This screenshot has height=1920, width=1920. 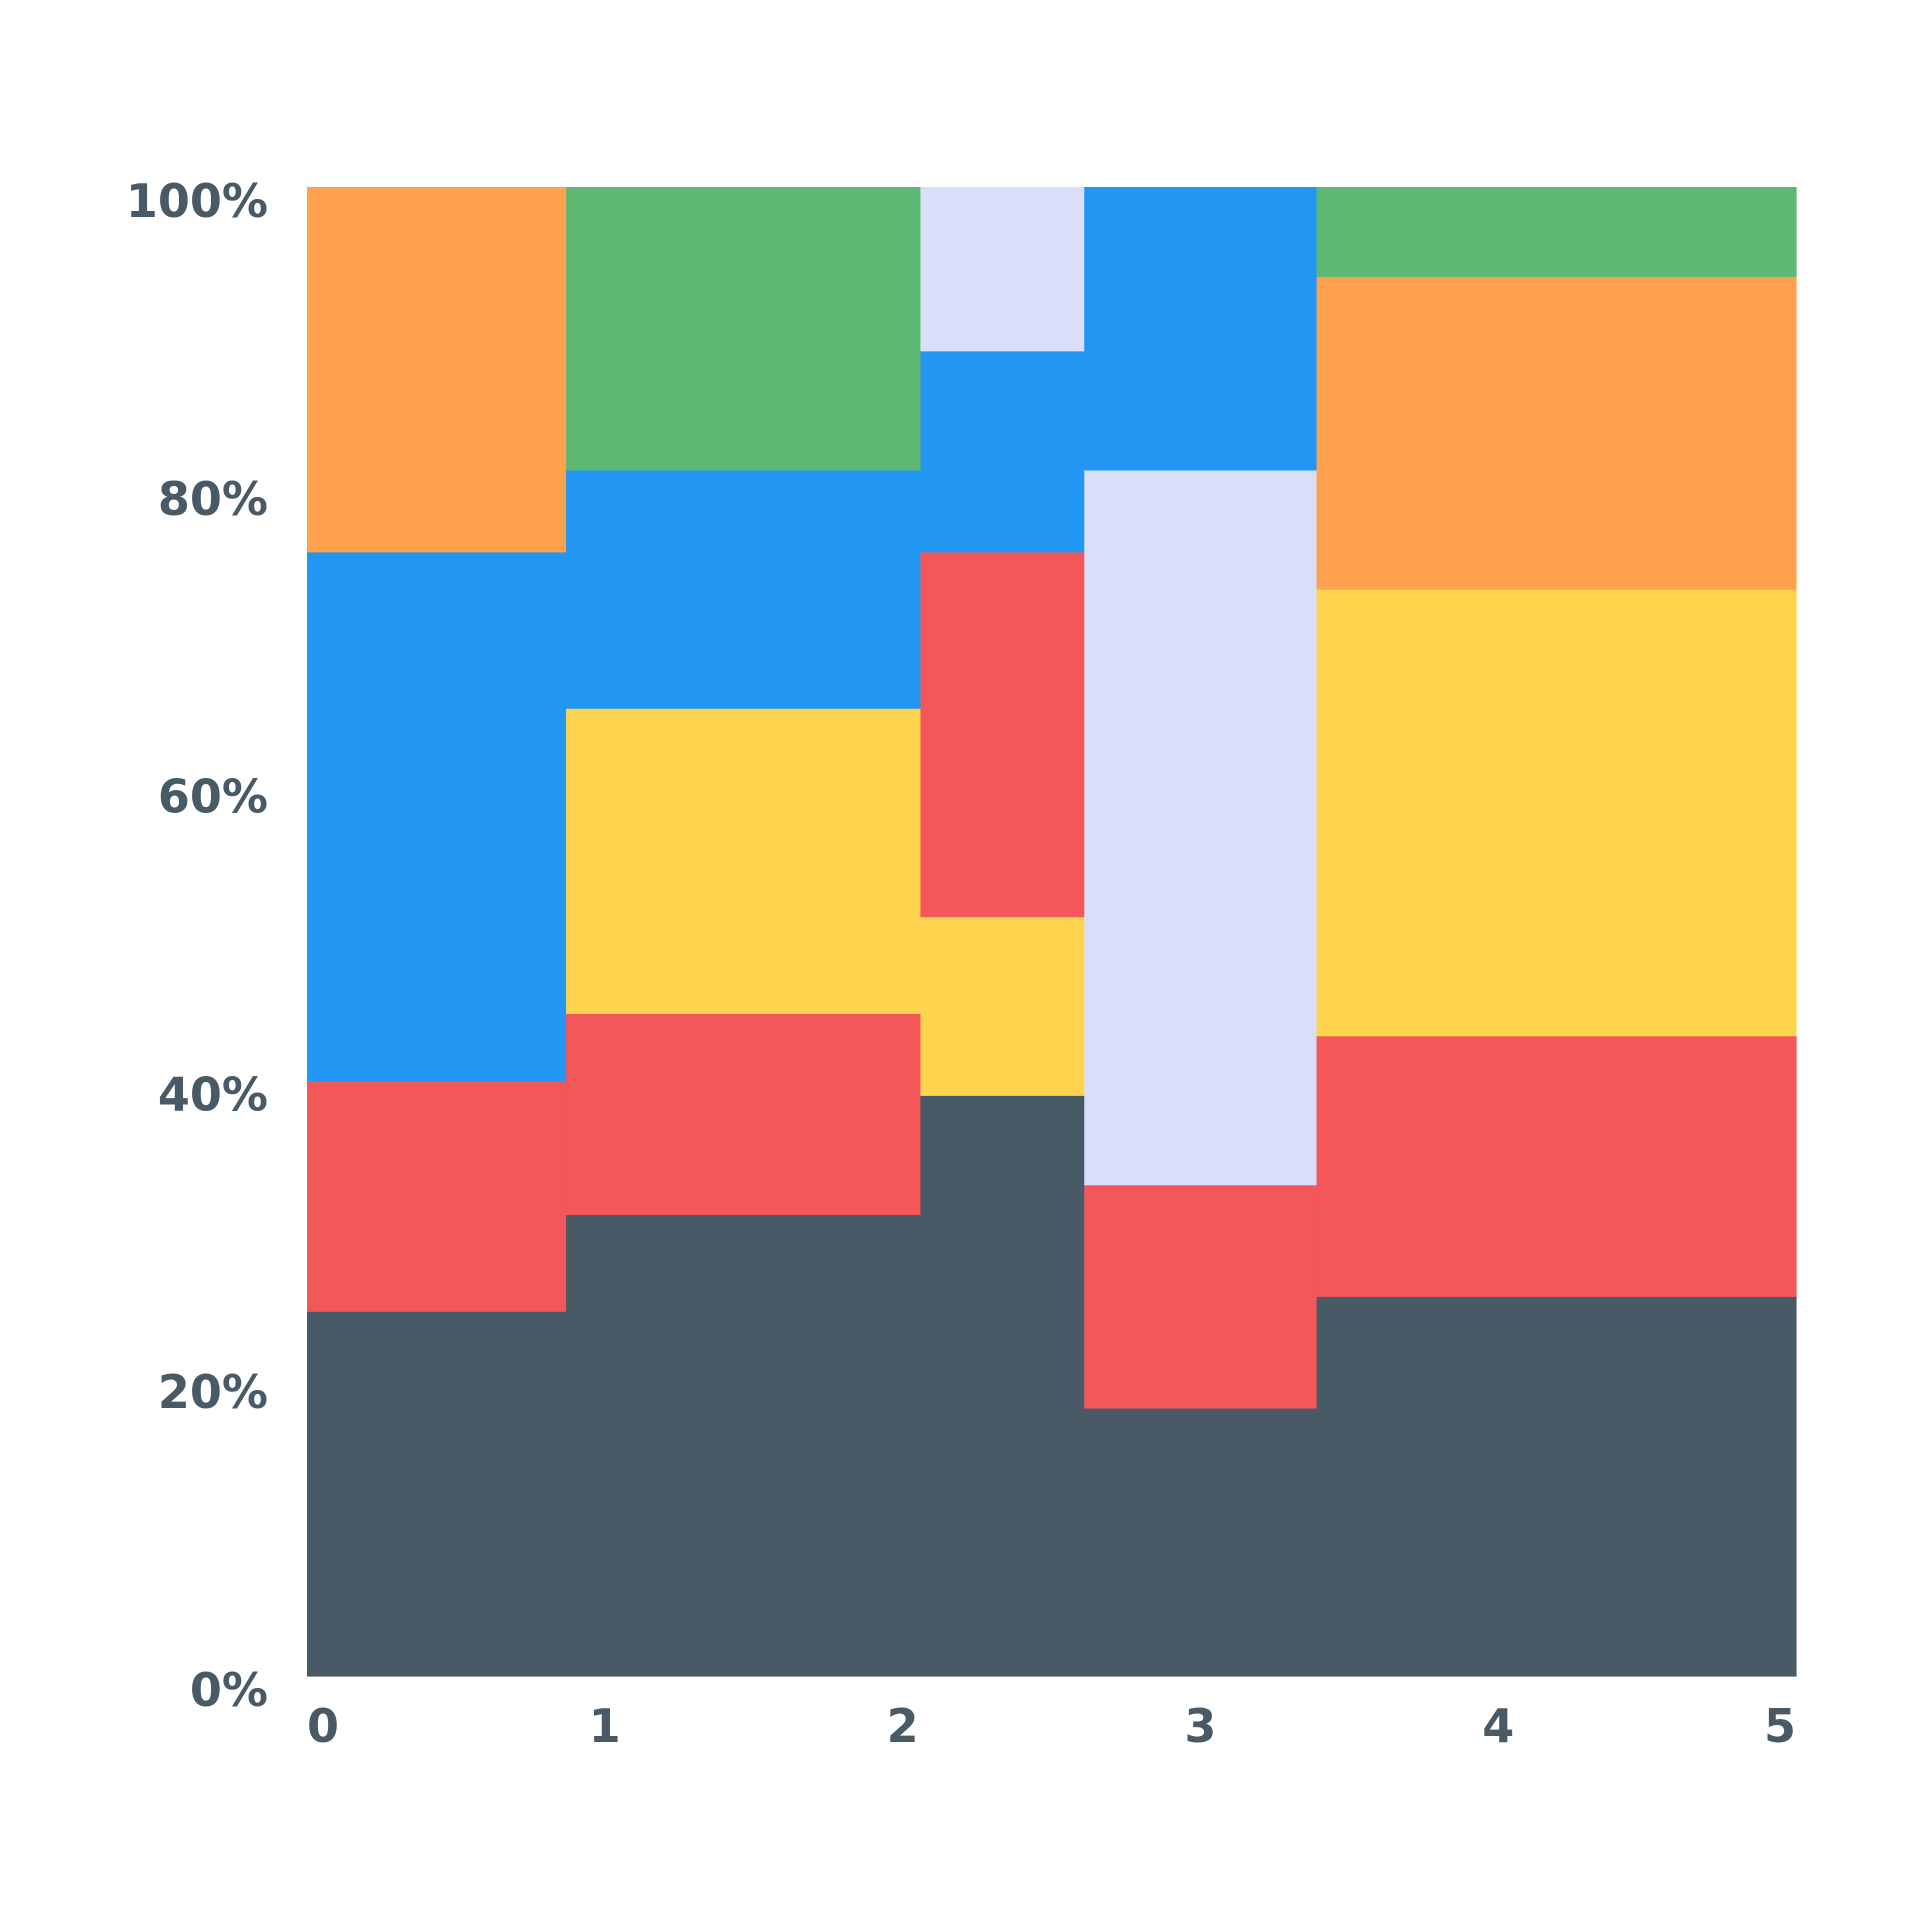 What do you see at coordinates (744, 861) in the screenshot?
I see `bar-segment-col1-yellow` at bounding box center [744, 861].